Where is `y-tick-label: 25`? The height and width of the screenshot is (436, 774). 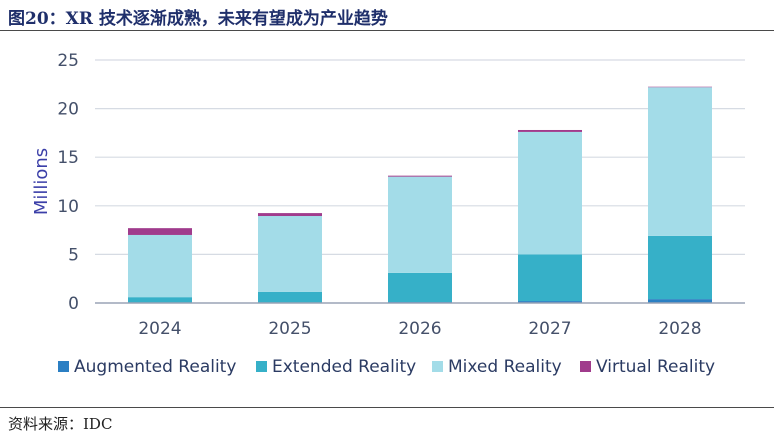 y-tick-label: 25 is located at coordinates (68, 61).